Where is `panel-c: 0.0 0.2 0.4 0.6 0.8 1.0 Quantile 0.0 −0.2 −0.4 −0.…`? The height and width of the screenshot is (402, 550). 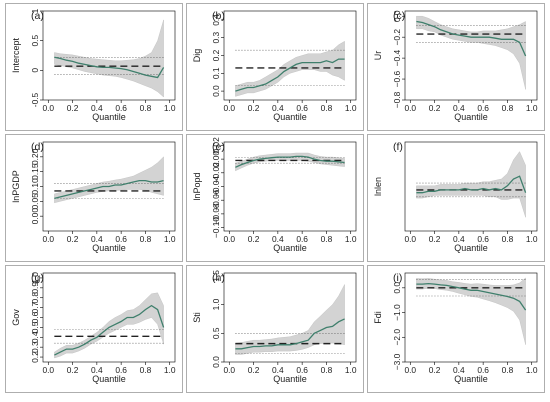 panel-c: 0.0 0.2 0.4 0.6 0.8 1.0 Quantile 0.0 −0.2 −0.4 −0.… is located at coordinates (456, 67).